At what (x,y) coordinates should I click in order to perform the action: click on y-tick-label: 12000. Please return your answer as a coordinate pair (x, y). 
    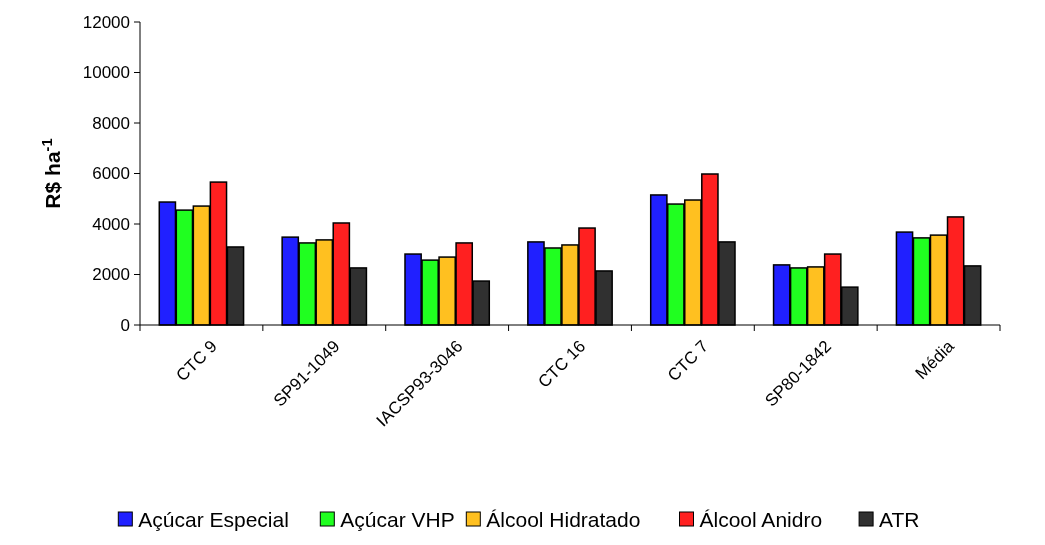
    Looking at the image, I should click on (106, 22).